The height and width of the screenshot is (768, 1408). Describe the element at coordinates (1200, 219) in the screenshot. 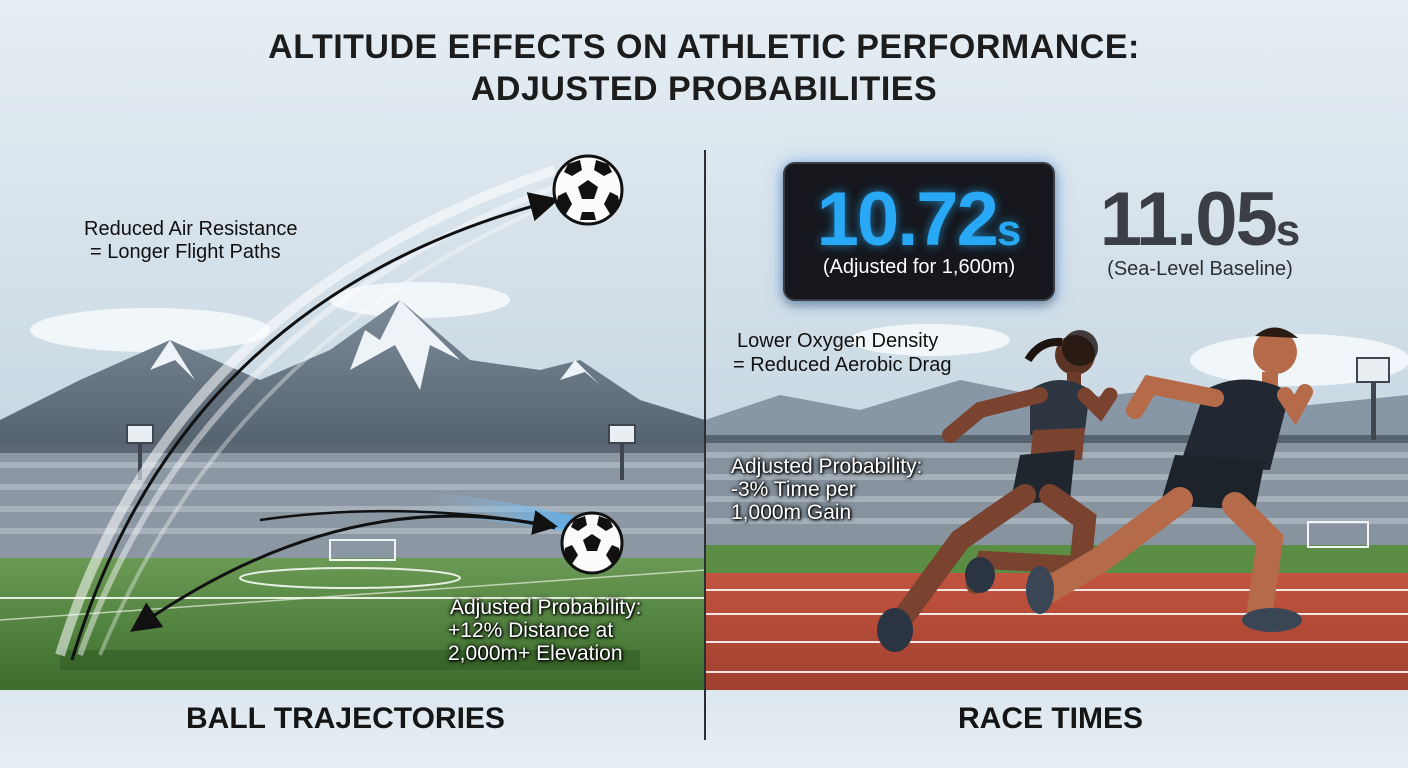

I see `baseline-time-value: 11.05s` at that location.